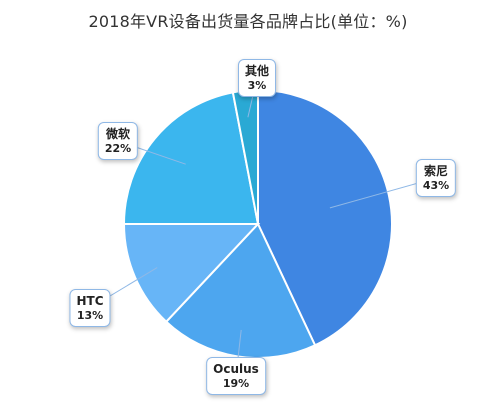  I want to click on slice-percent-label: 22%, so click(118, 148).